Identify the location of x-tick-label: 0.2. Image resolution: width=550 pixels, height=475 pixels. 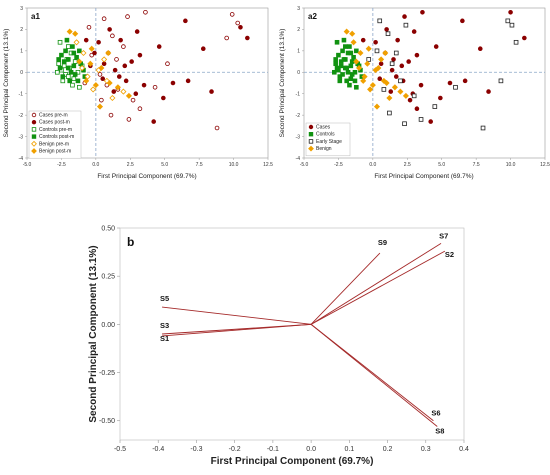
(388, 449).